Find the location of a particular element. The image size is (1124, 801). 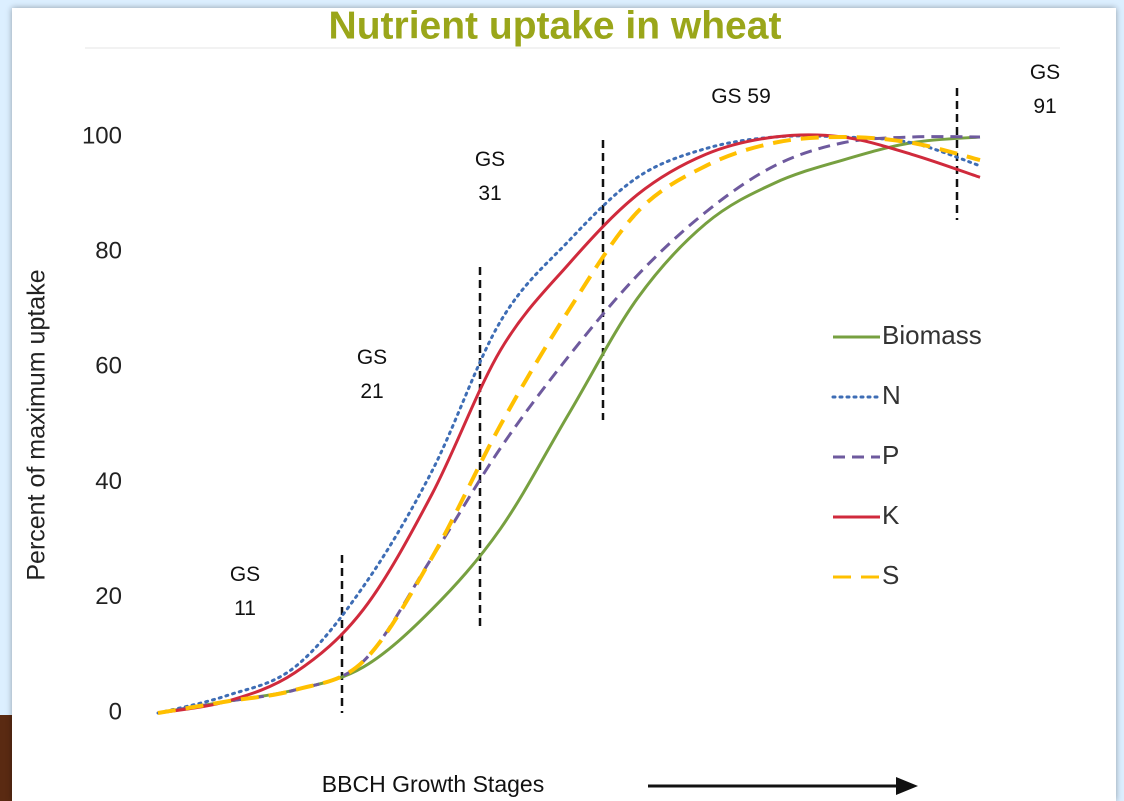

y-tick-label: 20 is located at coordinates (108, 596).